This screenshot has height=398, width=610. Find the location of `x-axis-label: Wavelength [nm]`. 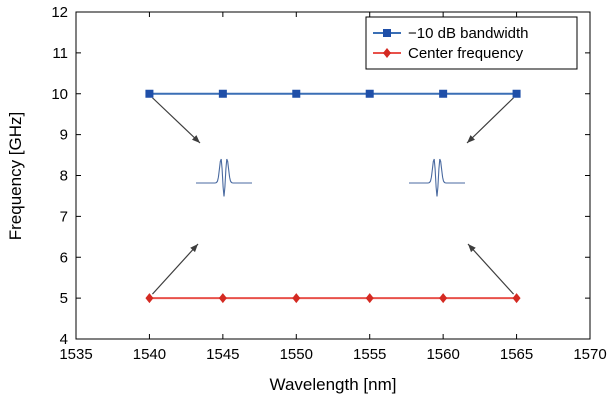

x-axis-label: Wavelength [nm] is located at coordinates (333, 384).